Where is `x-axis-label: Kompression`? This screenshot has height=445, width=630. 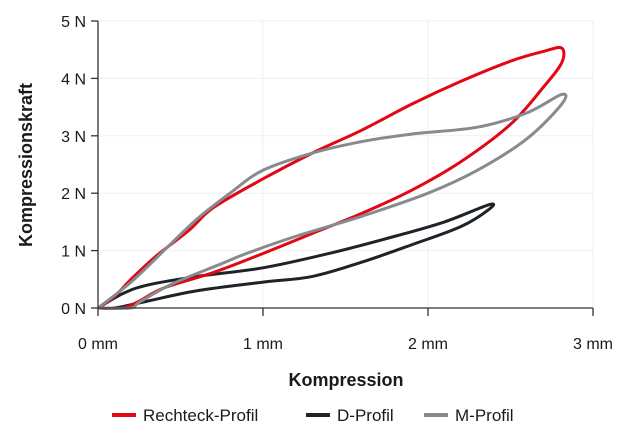
x-axis-label: Kompression is located at coordinates (345, 380).